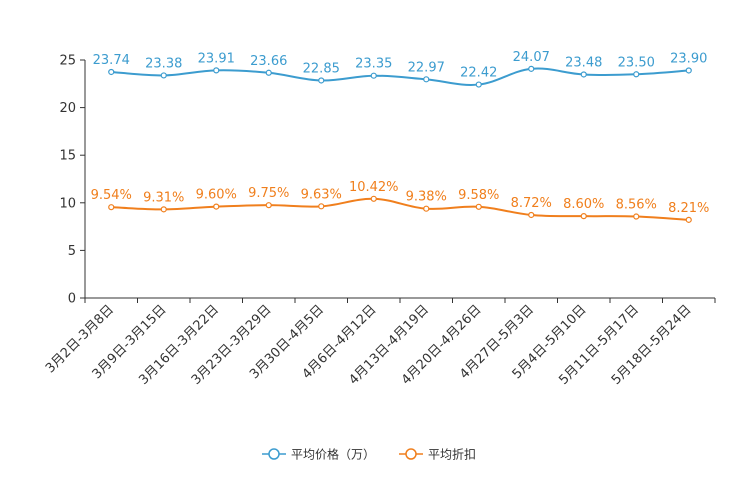  Describe the element at coordinates (374, 187) in the screenshot. I see `series-2-data-label: 10.42%` at that location.